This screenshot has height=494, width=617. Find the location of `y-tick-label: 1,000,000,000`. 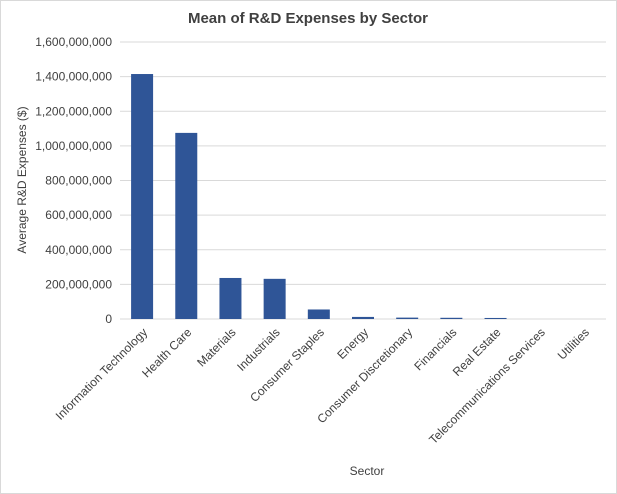

y-tick-label: 1,000,000,000 is located at coordinates (73, 146).